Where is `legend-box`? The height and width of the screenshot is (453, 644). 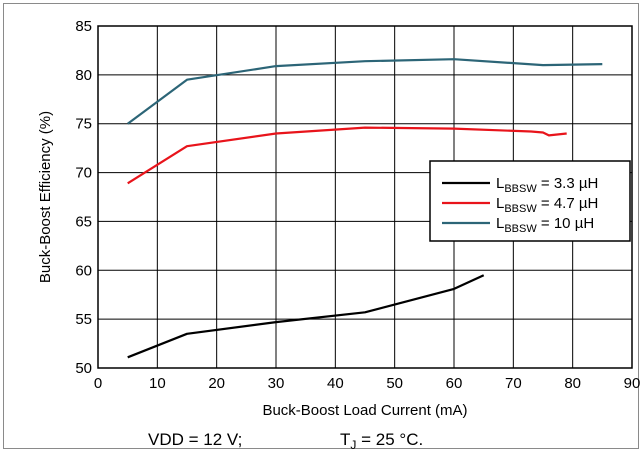
legend-box is located at coordinates (530, 201).